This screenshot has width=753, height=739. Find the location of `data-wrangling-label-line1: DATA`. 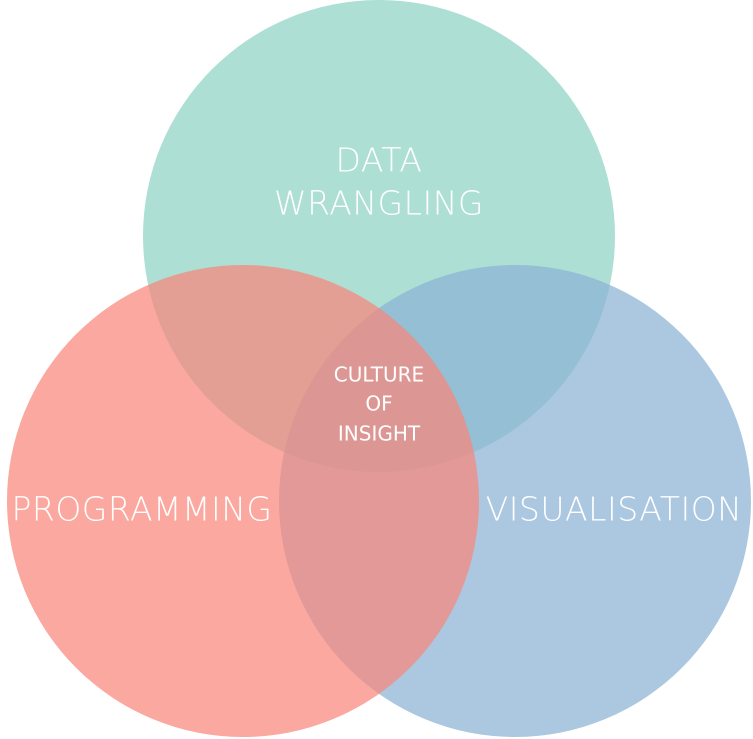

data-wrangling-label-line1: DATA is located at coordinates (378, 160).